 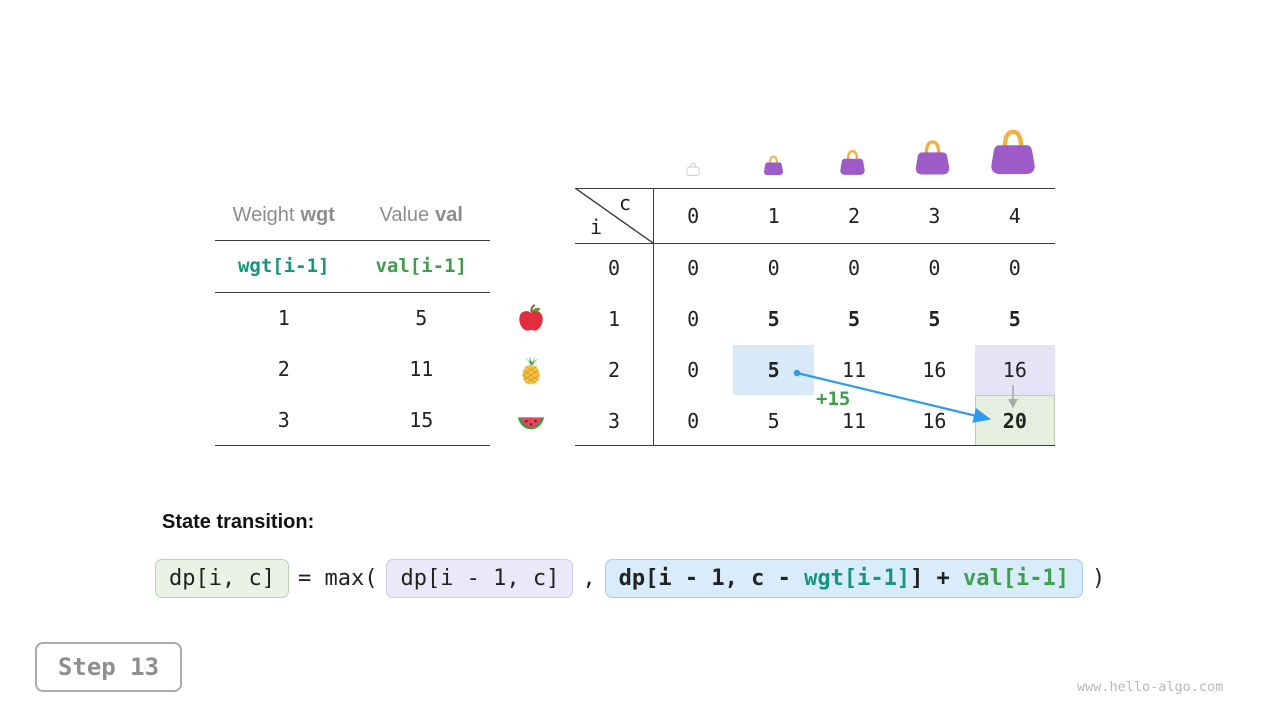 What do you see at coordinates (711, 578) in the screenshot?
I see `formula-option2-prefix: dp[i - 1, c -` at bounding box center [711, 578].